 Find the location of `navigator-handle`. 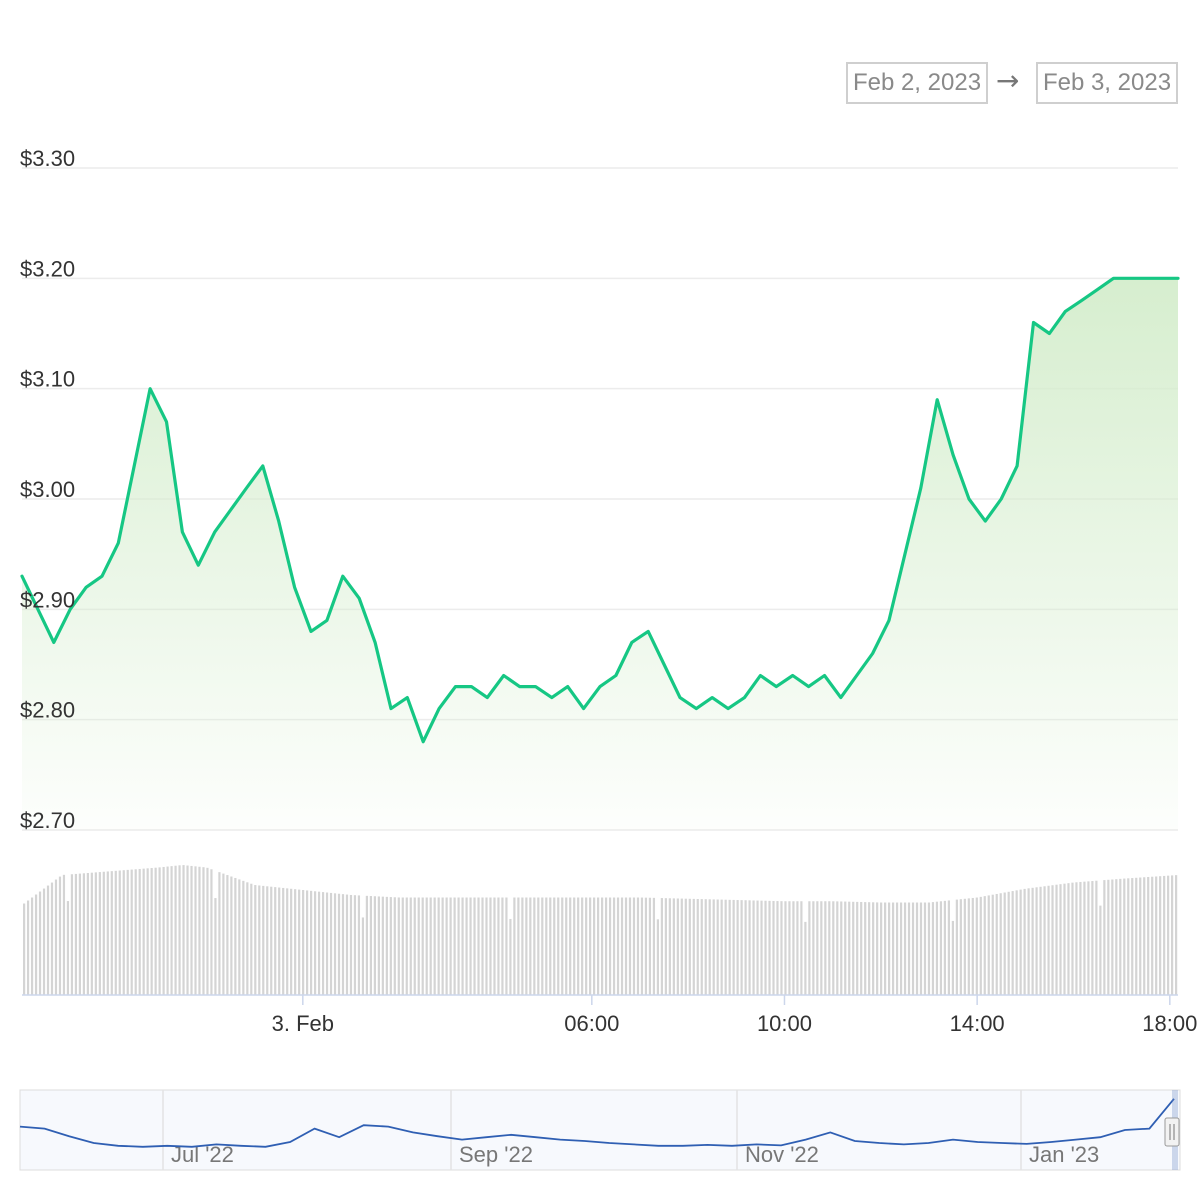

navigator-handle is located at coordinates (1172, 1132).